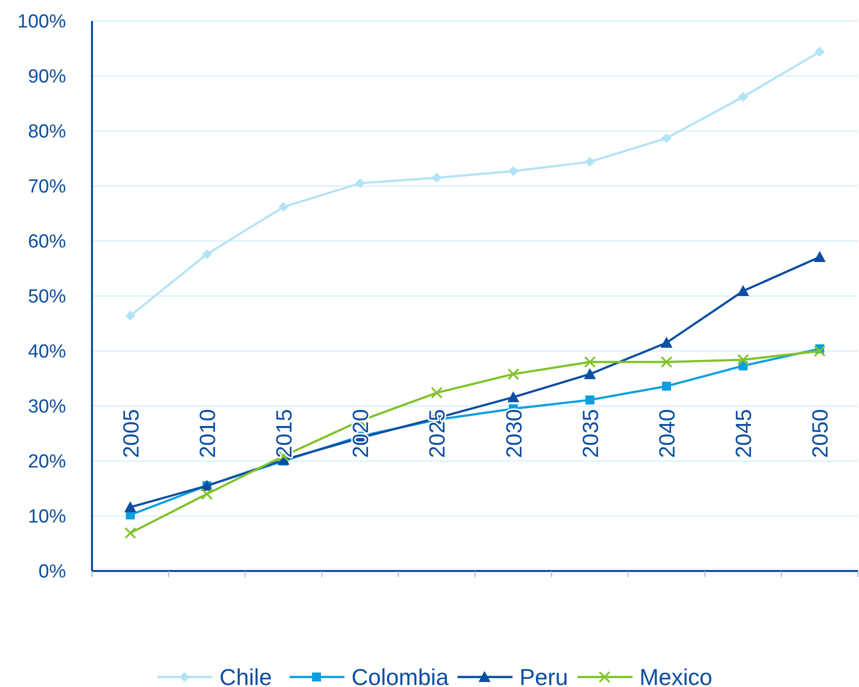  What do you see at coordinates (361, 433) in the screenshot?
I see `x-tick-label: 2020` at bounding box center [361, 433].